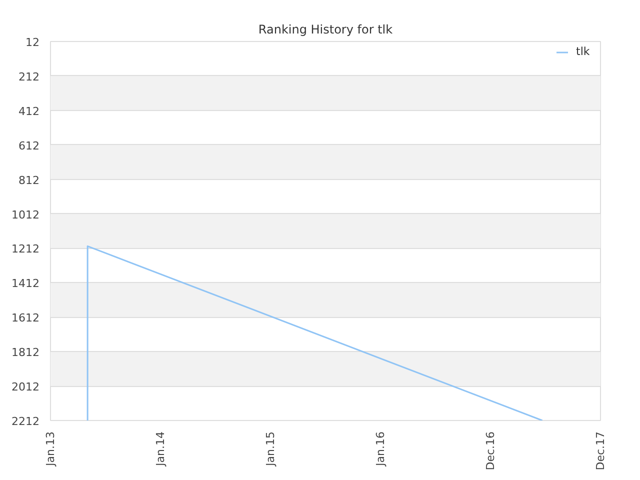 This screenshot has height=480, width=640. What do you see at coordinates (583, 51) in the screenshot?
I see `legend-label: tlk` at bounding box center [583, 51].